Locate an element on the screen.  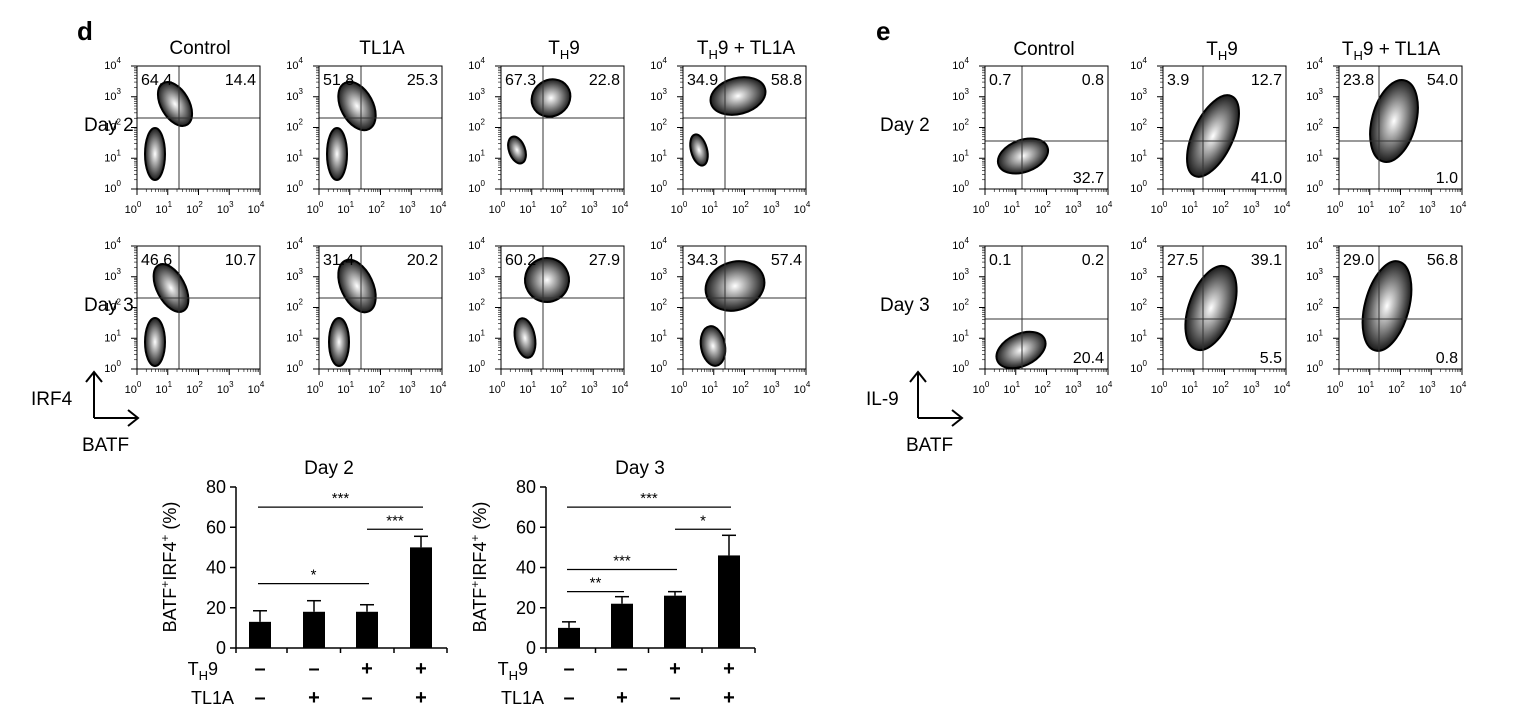
condition-label-th9: TH9 is located at coordinates (513, 671).